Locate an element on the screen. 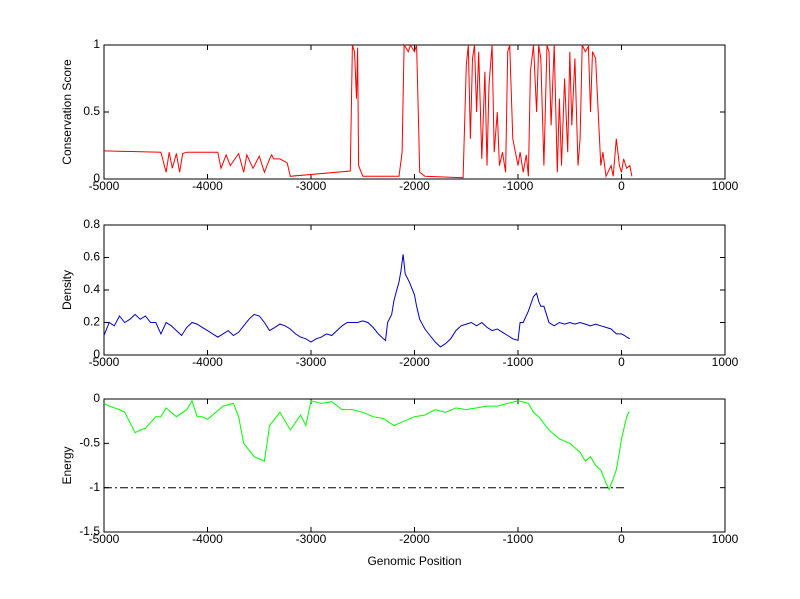 The width and height of the screenshot is (800, 599). y-tick-label: 0.8 is located at coordinates (91, 224).